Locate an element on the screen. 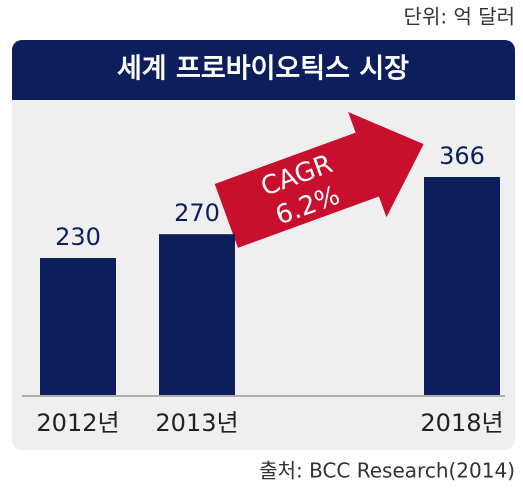 The image size is (523, 488). value-label: 230 is located at coordinates (78, 237).